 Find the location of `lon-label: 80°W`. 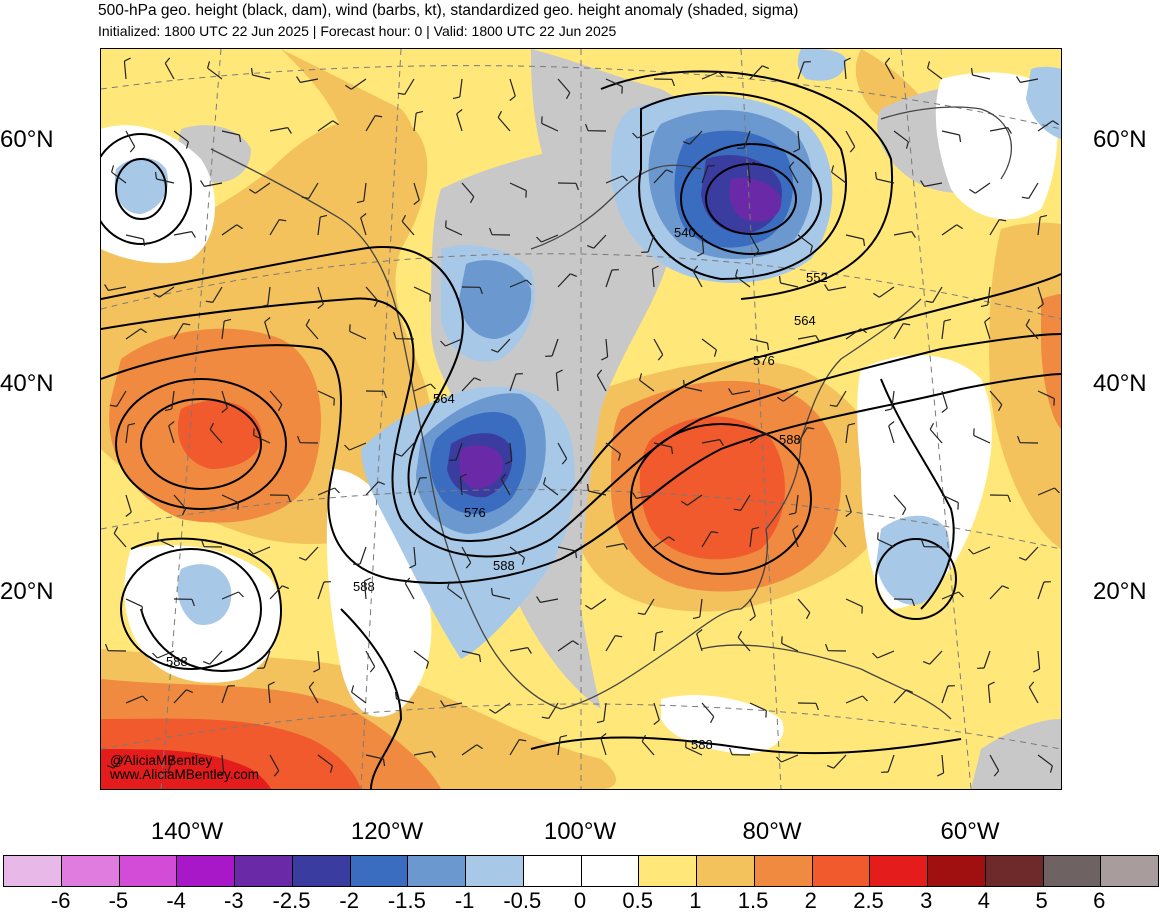

lon-label: 80°W is located at coordinates (772, 832).